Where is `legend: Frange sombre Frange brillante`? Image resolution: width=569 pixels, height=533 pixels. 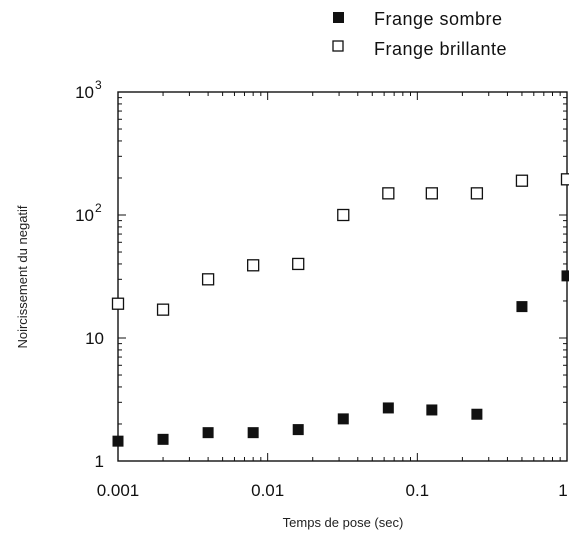 legend: Frange sombre Frange brillante is located at coordinates (419, 34).